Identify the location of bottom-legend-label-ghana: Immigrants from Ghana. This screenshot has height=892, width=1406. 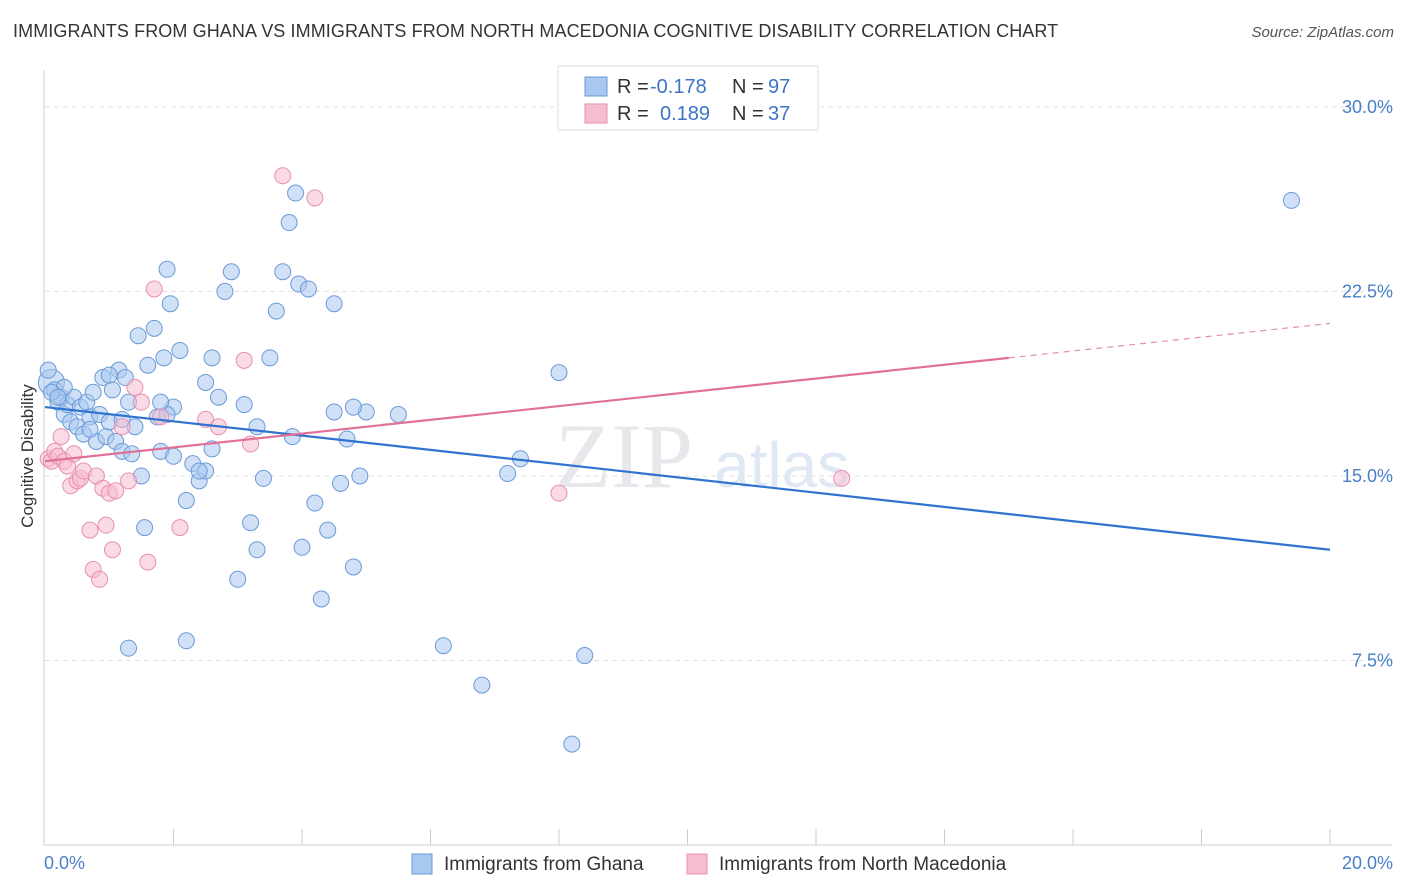
(544, 864).